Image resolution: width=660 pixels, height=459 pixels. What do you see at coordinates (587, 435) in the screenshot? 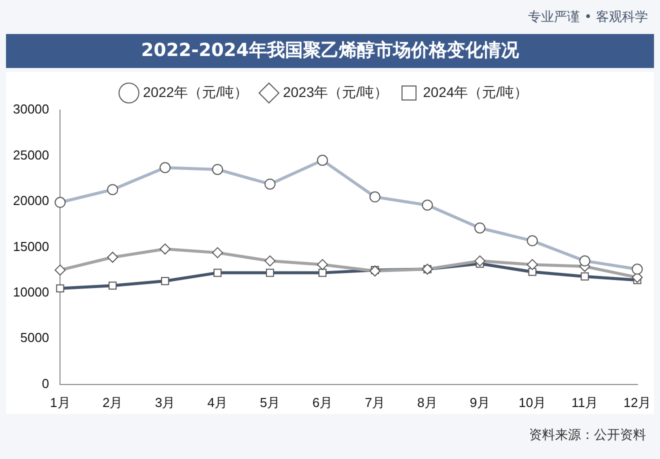
I see `text: 资料来源：公开资料` at bounding box center [587, 435].